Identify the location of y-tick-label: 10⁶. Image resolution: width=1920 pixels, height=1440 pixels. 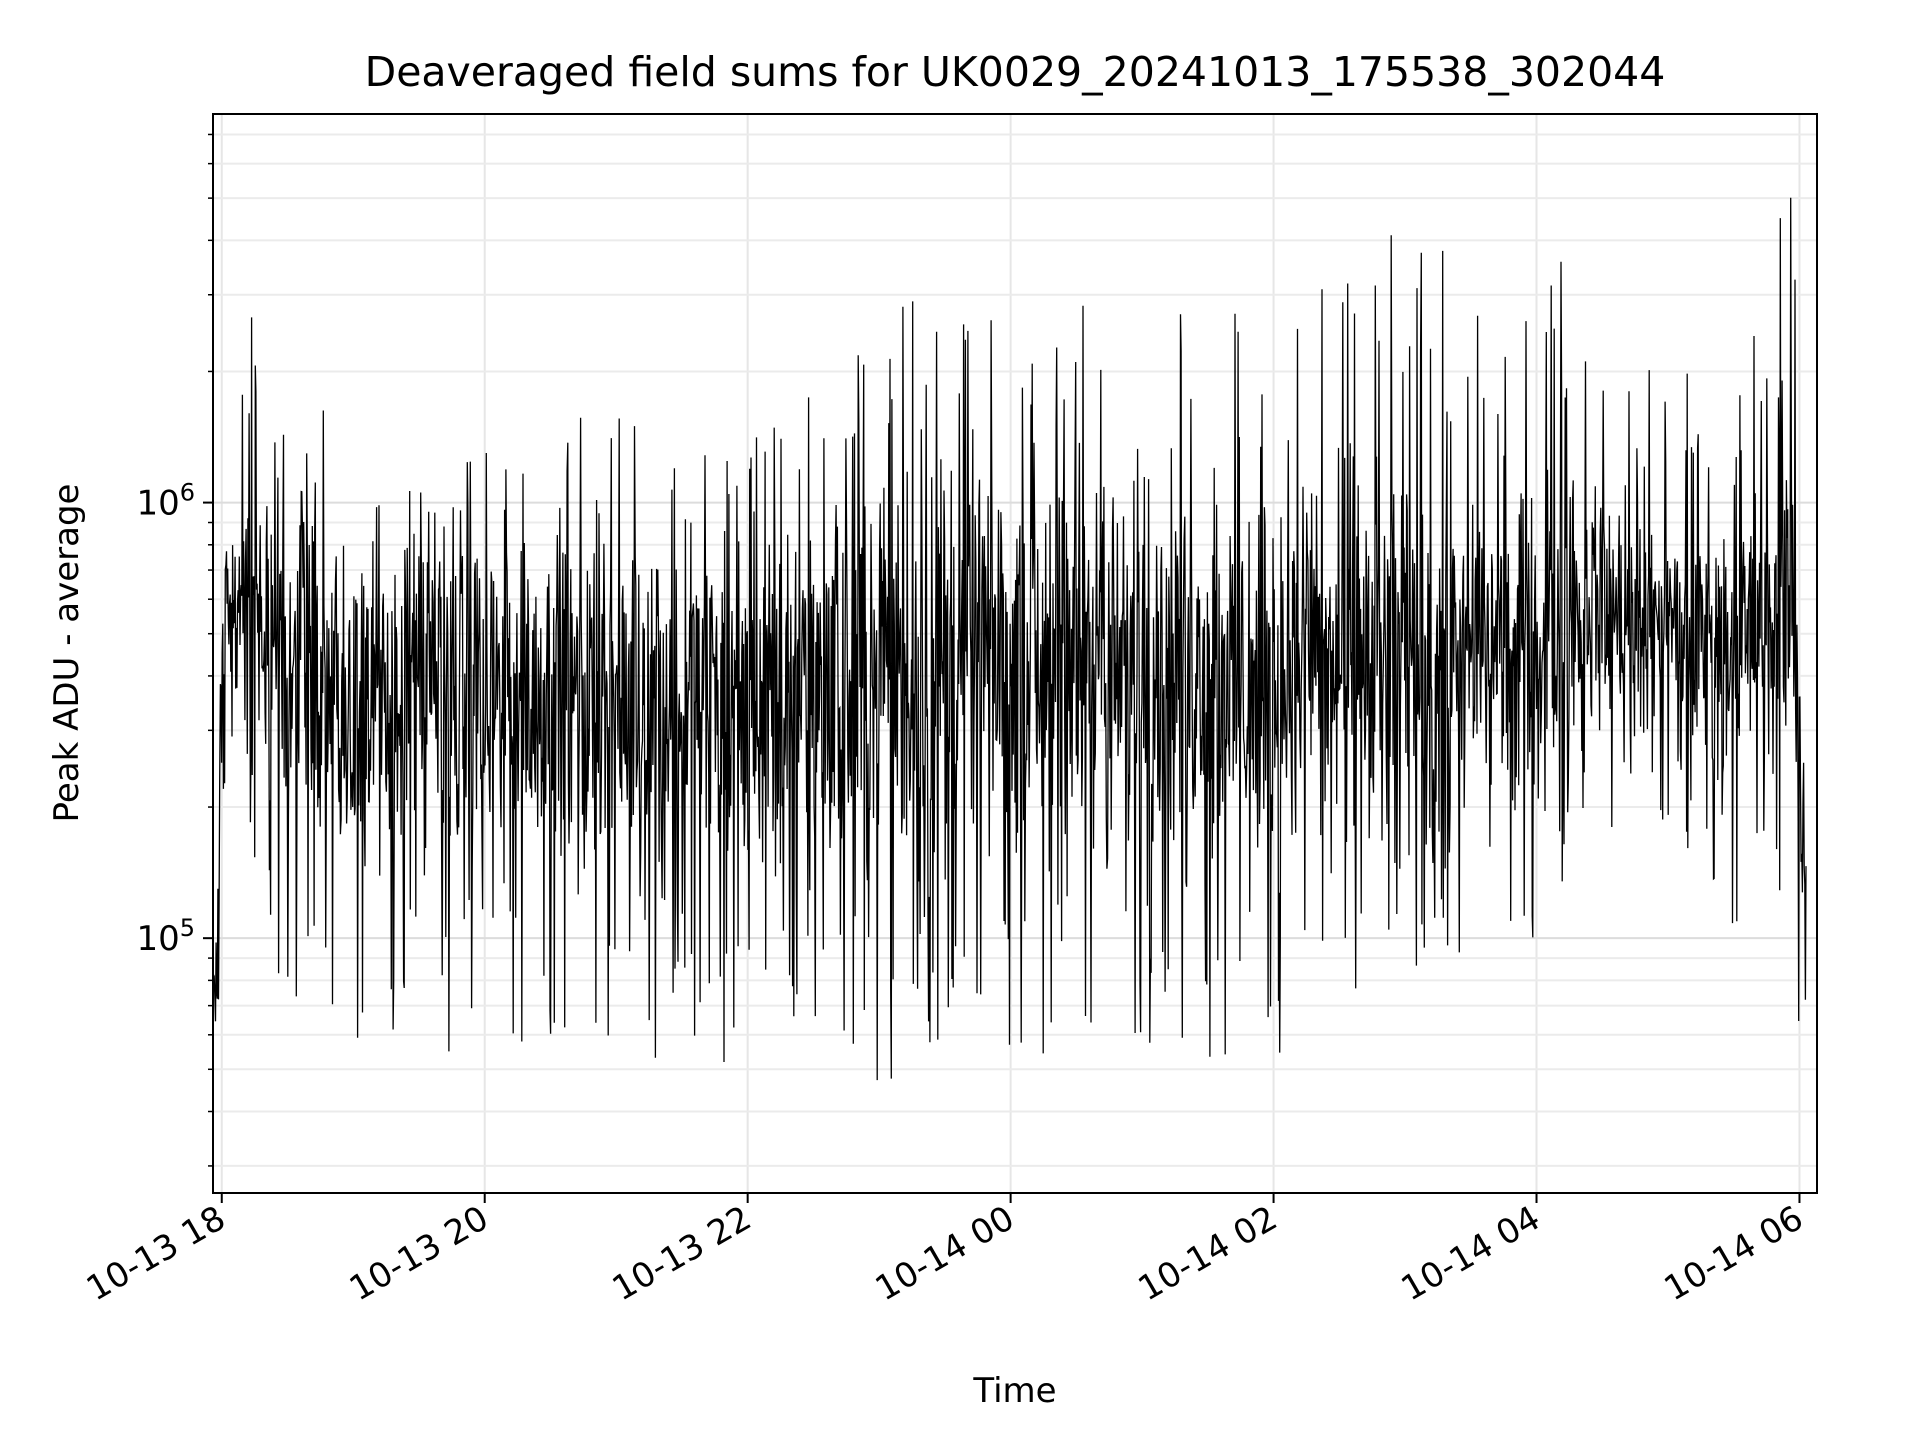
(165, 501).